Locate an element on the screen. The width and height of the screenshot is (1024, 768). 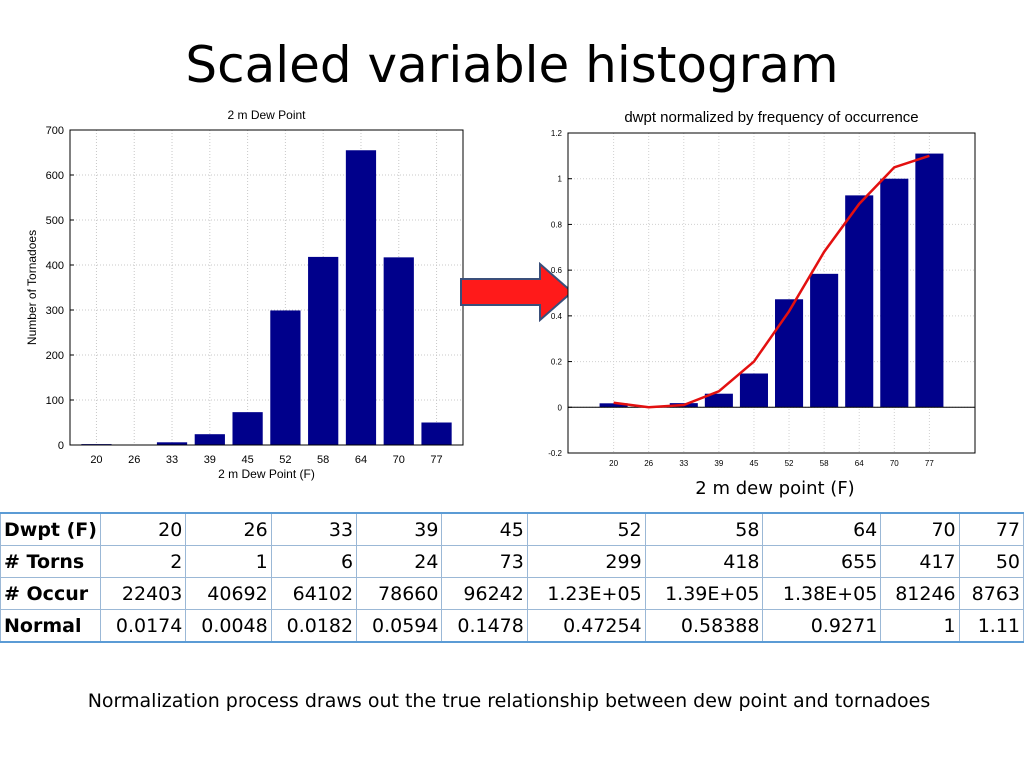
table-cell: 96242 is located at coordinates (484, 593).